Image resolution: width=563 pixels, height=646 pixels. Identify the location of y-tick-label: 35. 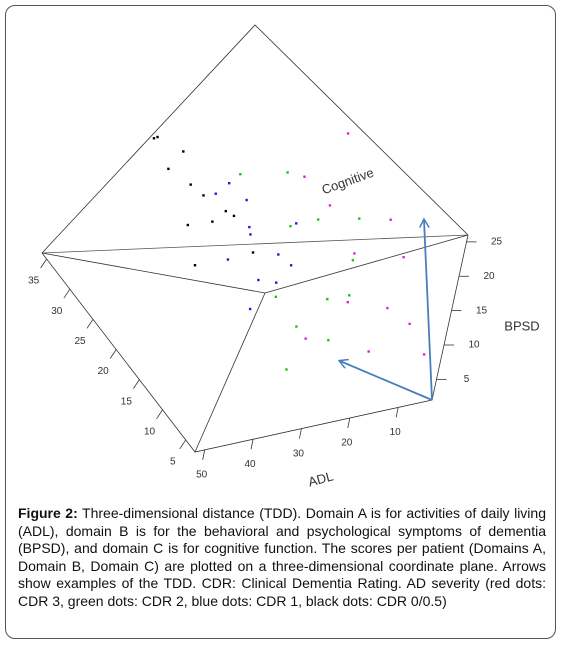
(34, 281).